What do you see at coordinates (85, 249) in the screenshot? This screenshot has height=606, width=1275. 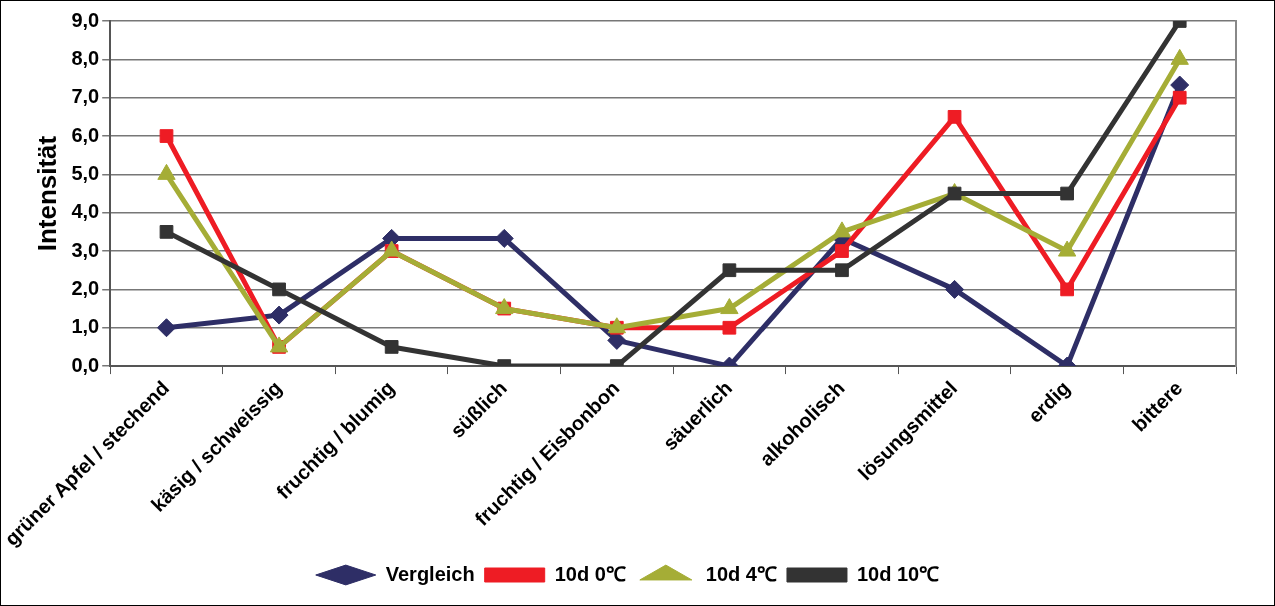 I see `y-tick-label: 3,0` at bounding box center [85, 249].